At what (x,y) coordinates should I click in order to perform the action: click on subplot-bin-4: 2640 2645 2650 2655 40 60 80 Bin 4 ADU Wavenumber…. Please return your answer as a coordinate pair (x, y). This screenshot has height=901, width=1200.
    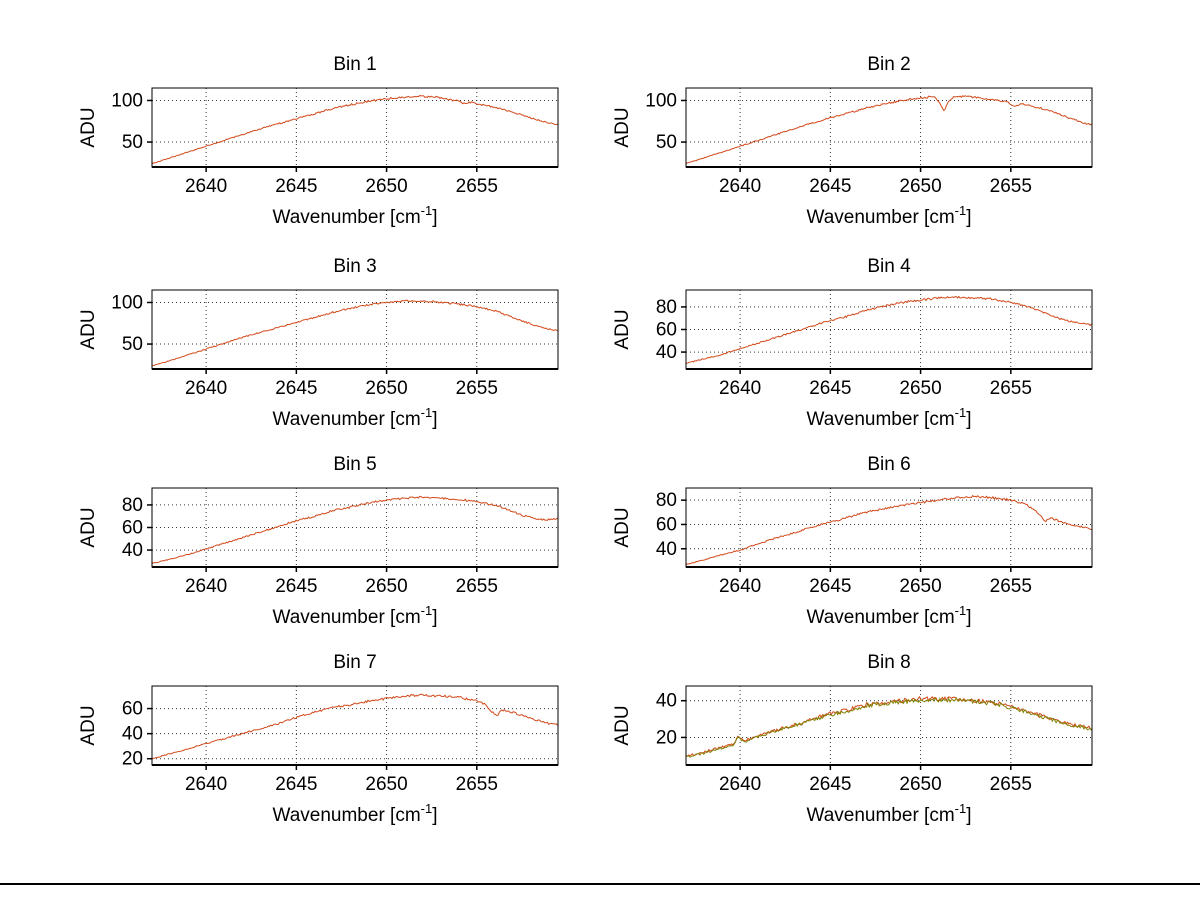
    Looking at the image, I should click on (900, 332).